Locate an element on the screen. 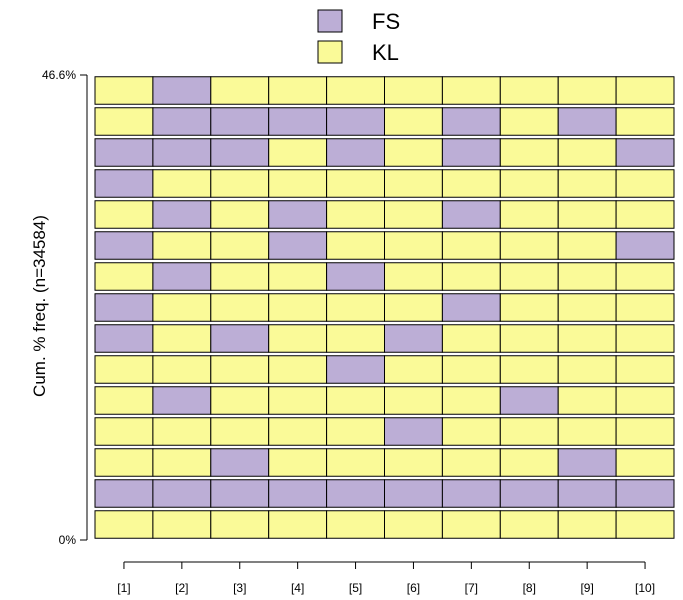  cell-r11-c7-kl is located at coordinates (471, 400).